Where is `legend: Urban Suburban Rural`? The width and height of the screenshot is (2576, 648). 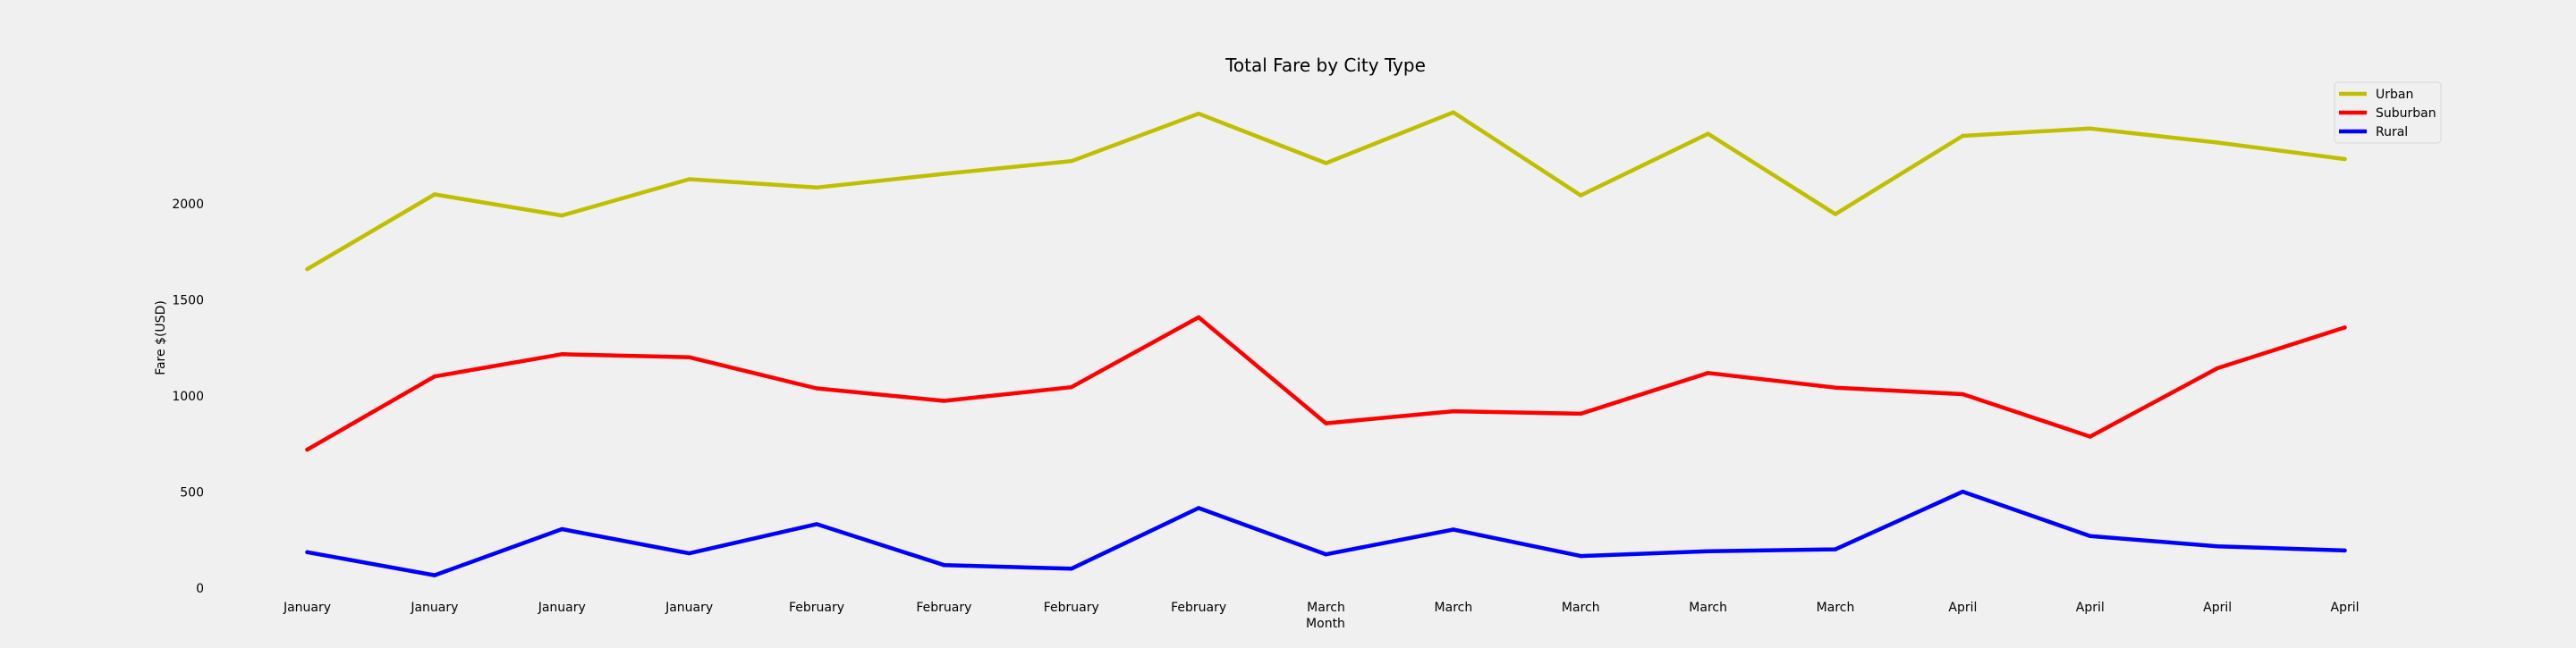 legend: Urban Suburban Rural is located at coordinates (2388, 112).